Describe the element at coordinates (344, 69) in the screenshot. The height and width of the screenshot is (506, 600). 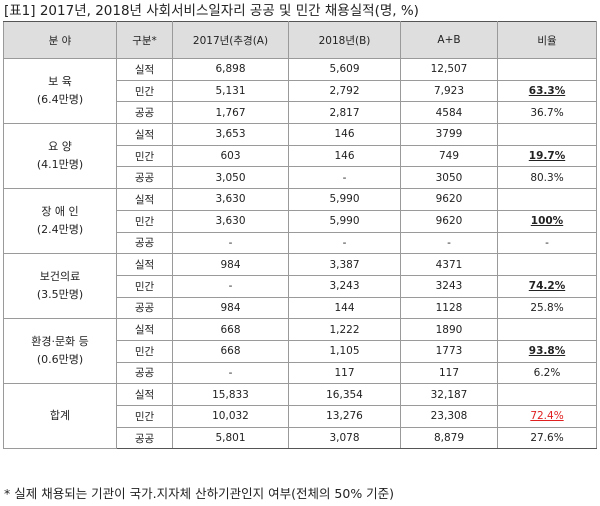
I see `y2018-value: 5,609` at that location.